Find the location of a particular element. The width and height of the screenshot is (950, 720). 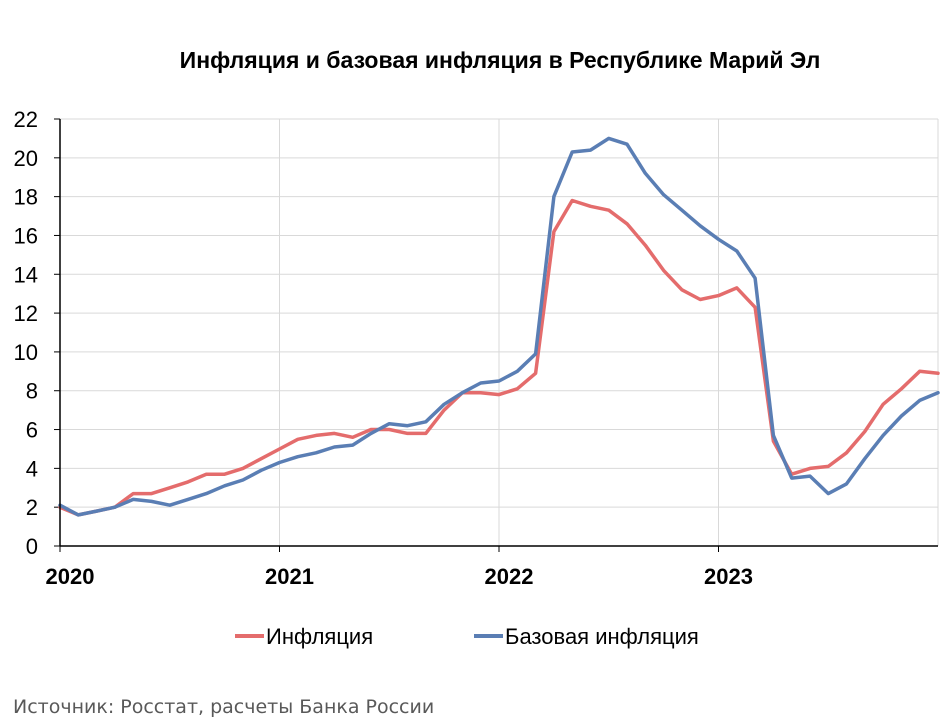

y-tick-label: 6 is located at coordinates (32, 430).